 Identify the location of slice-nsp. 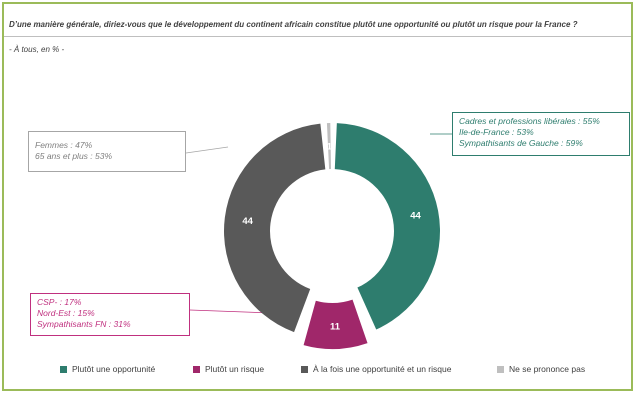
(329, 146).